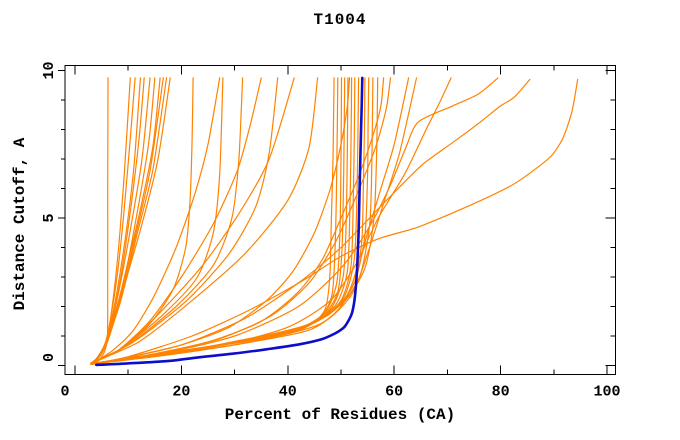 The width and height of the screenshot is (680, 440). What do you see at coordinates (394, 392) in the screenshot?
I see `x-tick-label: 60` at bounding box center [394, 392].